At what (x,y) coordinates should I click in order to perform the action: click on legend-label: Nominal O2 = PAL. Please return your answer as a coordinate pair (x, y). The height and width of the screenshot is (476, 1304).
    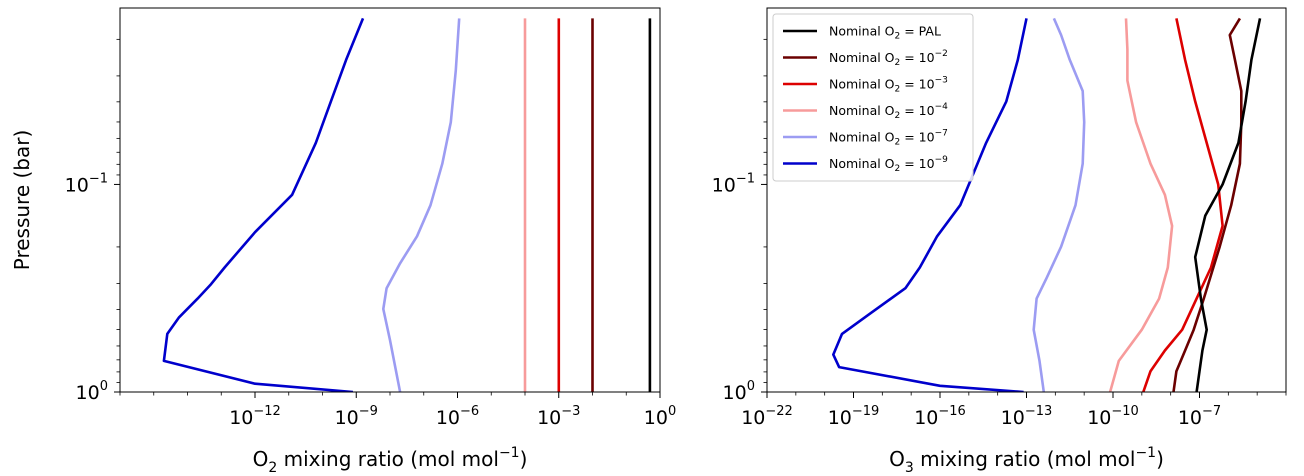
    Looking at the image, I should click on (885, 33).